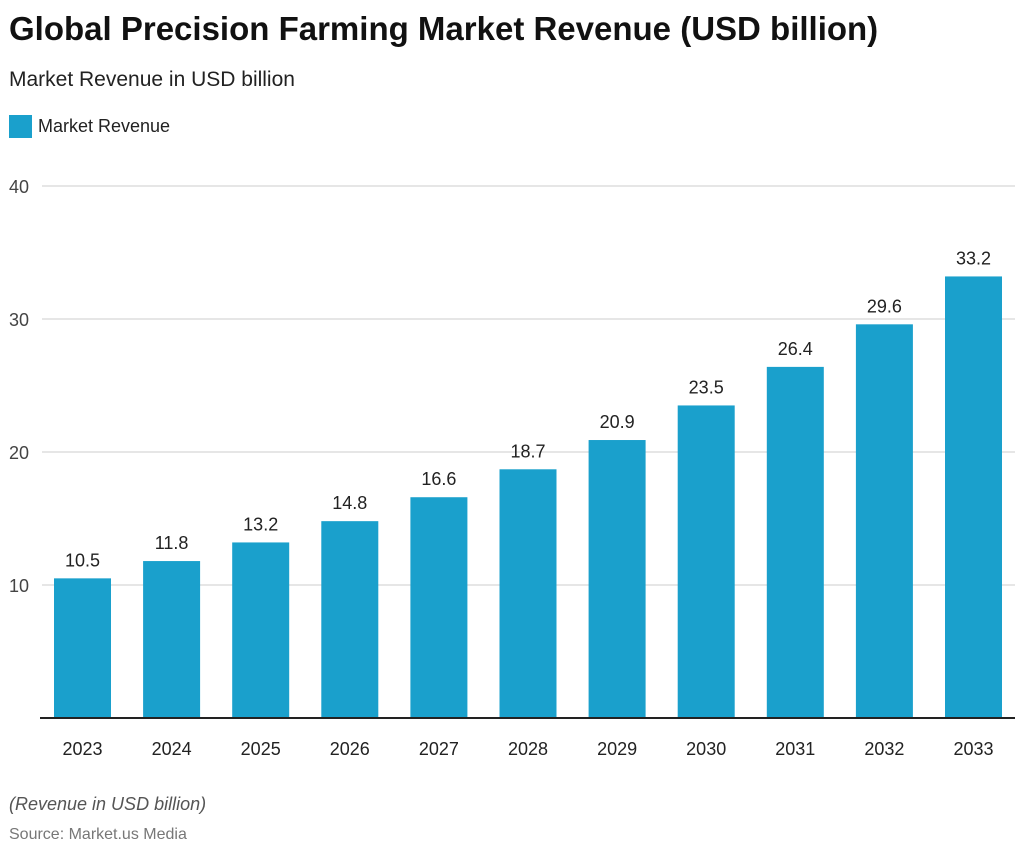 This screenshot has height=854, width=1024. I want to click on x-tick-label: 2023, so click(82, 749).